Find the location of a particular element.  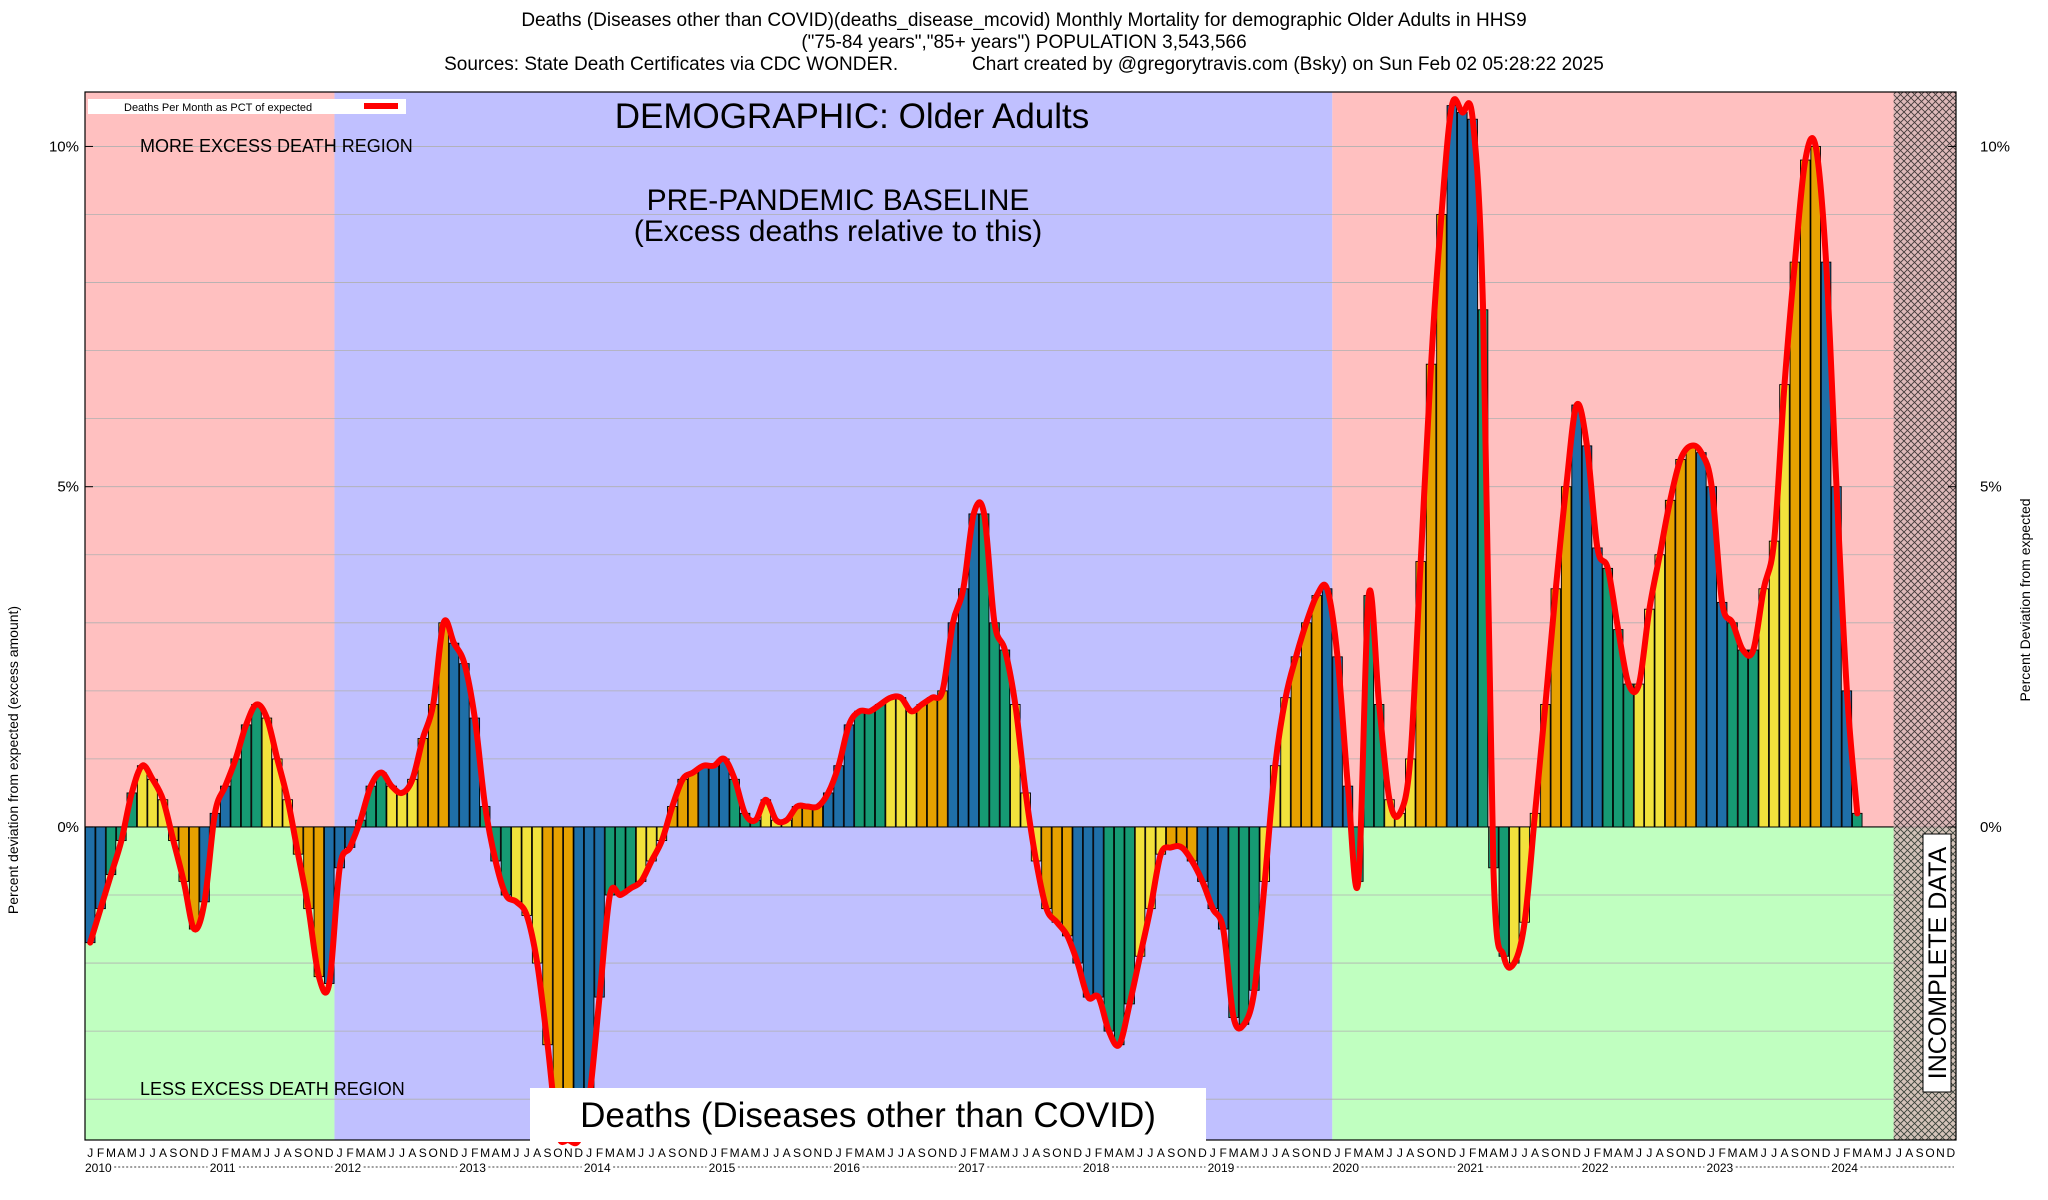

x-year-label: 2024 is located at coordinates (1844, 1168).